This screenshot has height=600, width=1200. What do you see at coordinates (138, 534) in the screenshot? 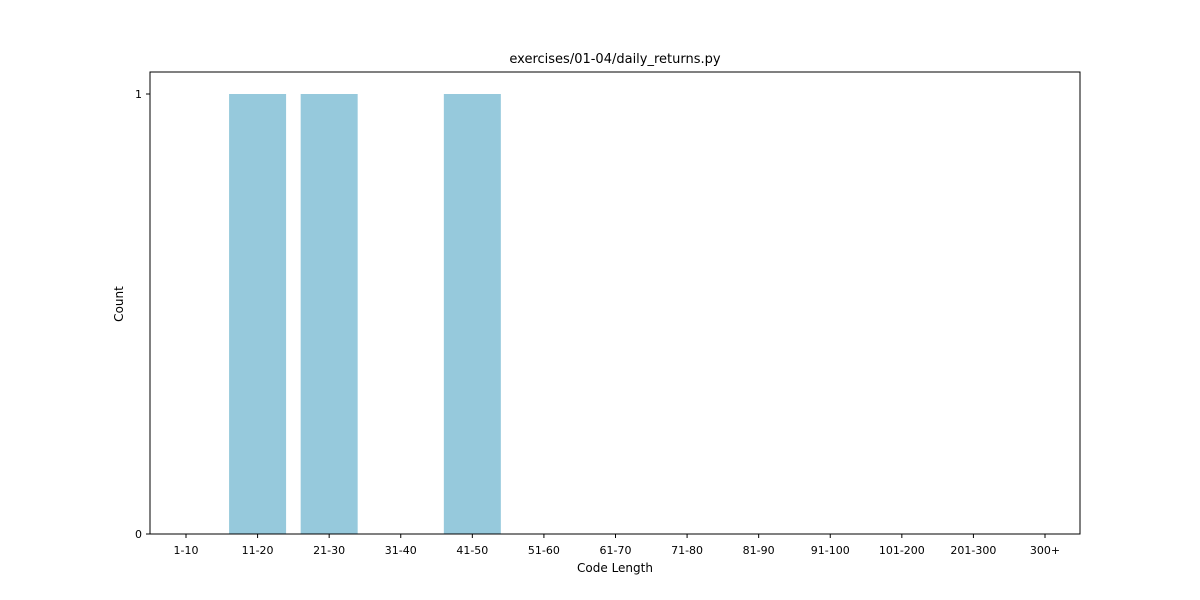
I see `y-tick-label: 0` at bounding box center [138, 534].